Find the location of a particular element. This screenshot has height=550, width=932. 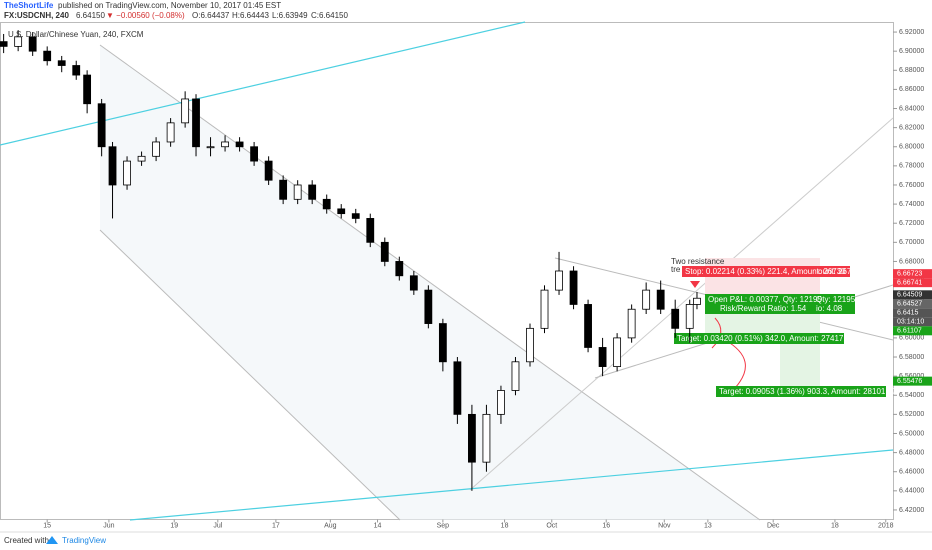

price-marker-label: 6.64527 is located at coordinates (909, 304).